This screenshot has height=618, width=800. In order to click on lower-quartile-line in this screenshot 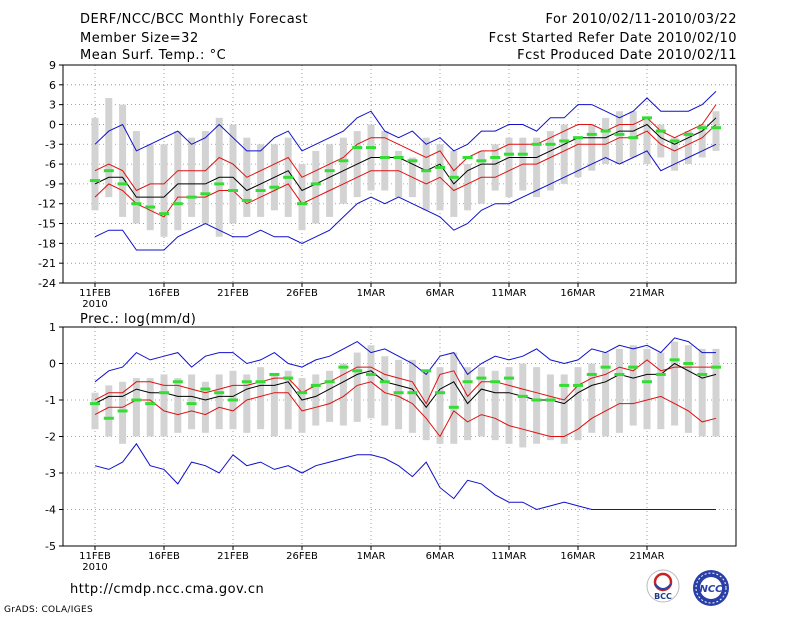, I will do `click(405, 409)`.